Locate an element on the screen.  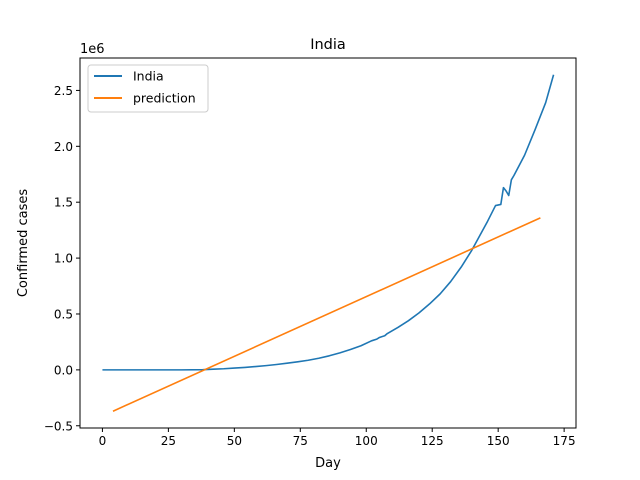
y-tick-label: 1.5 is located at coordinates (63, 203).